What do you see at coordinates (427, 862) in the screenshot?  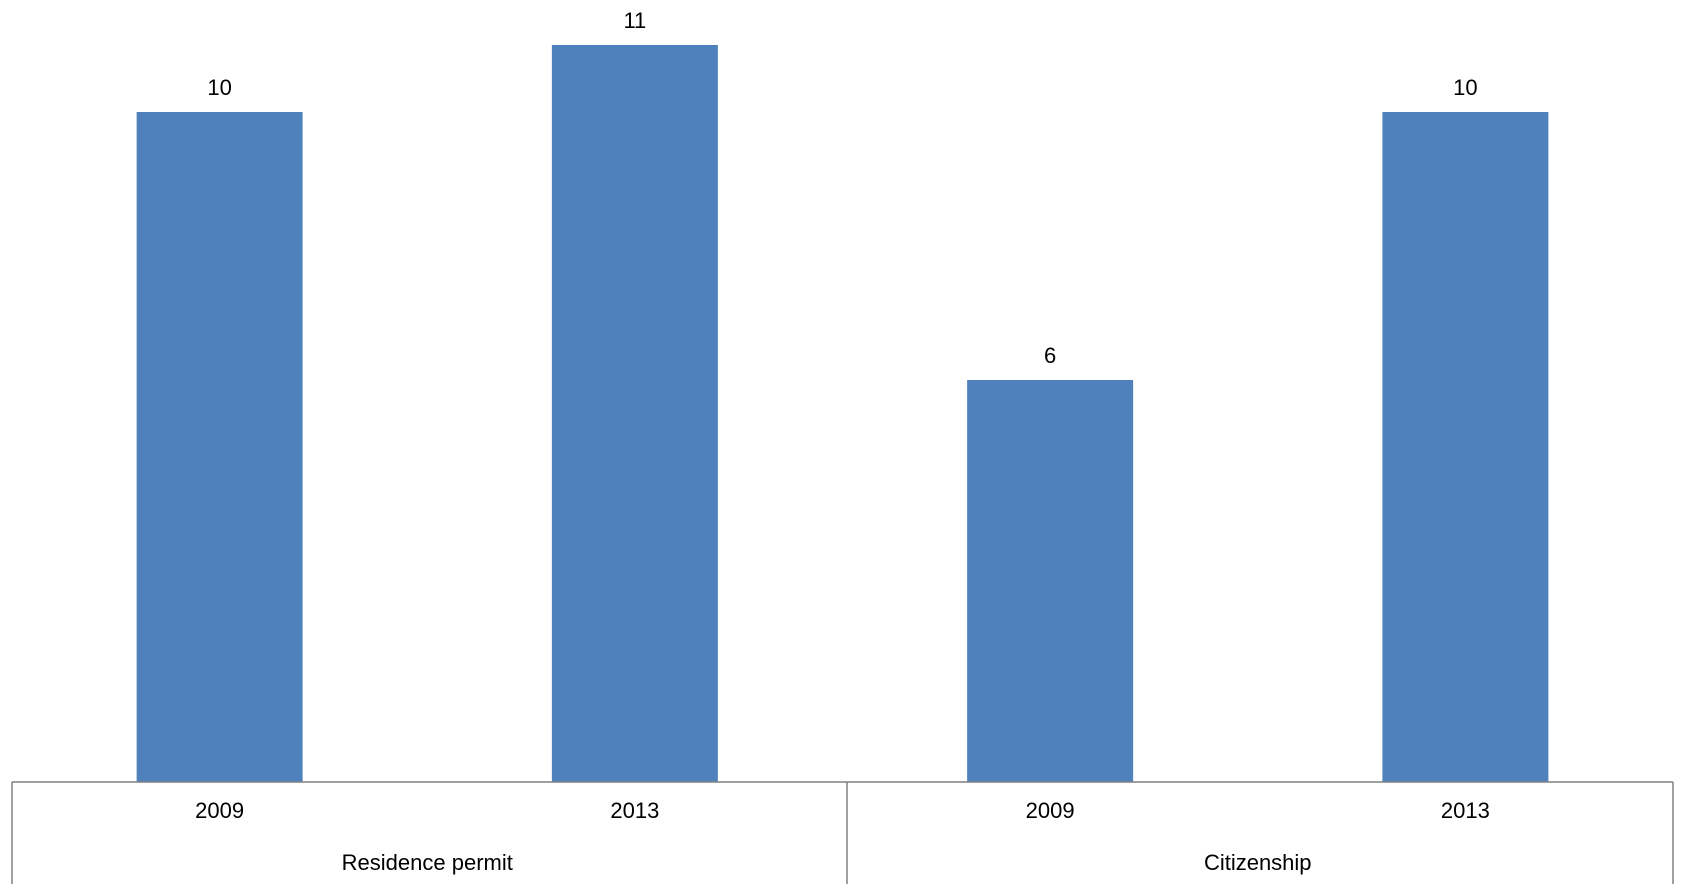 I see `group-label: Residence permit` at bounding box center [427, 862].